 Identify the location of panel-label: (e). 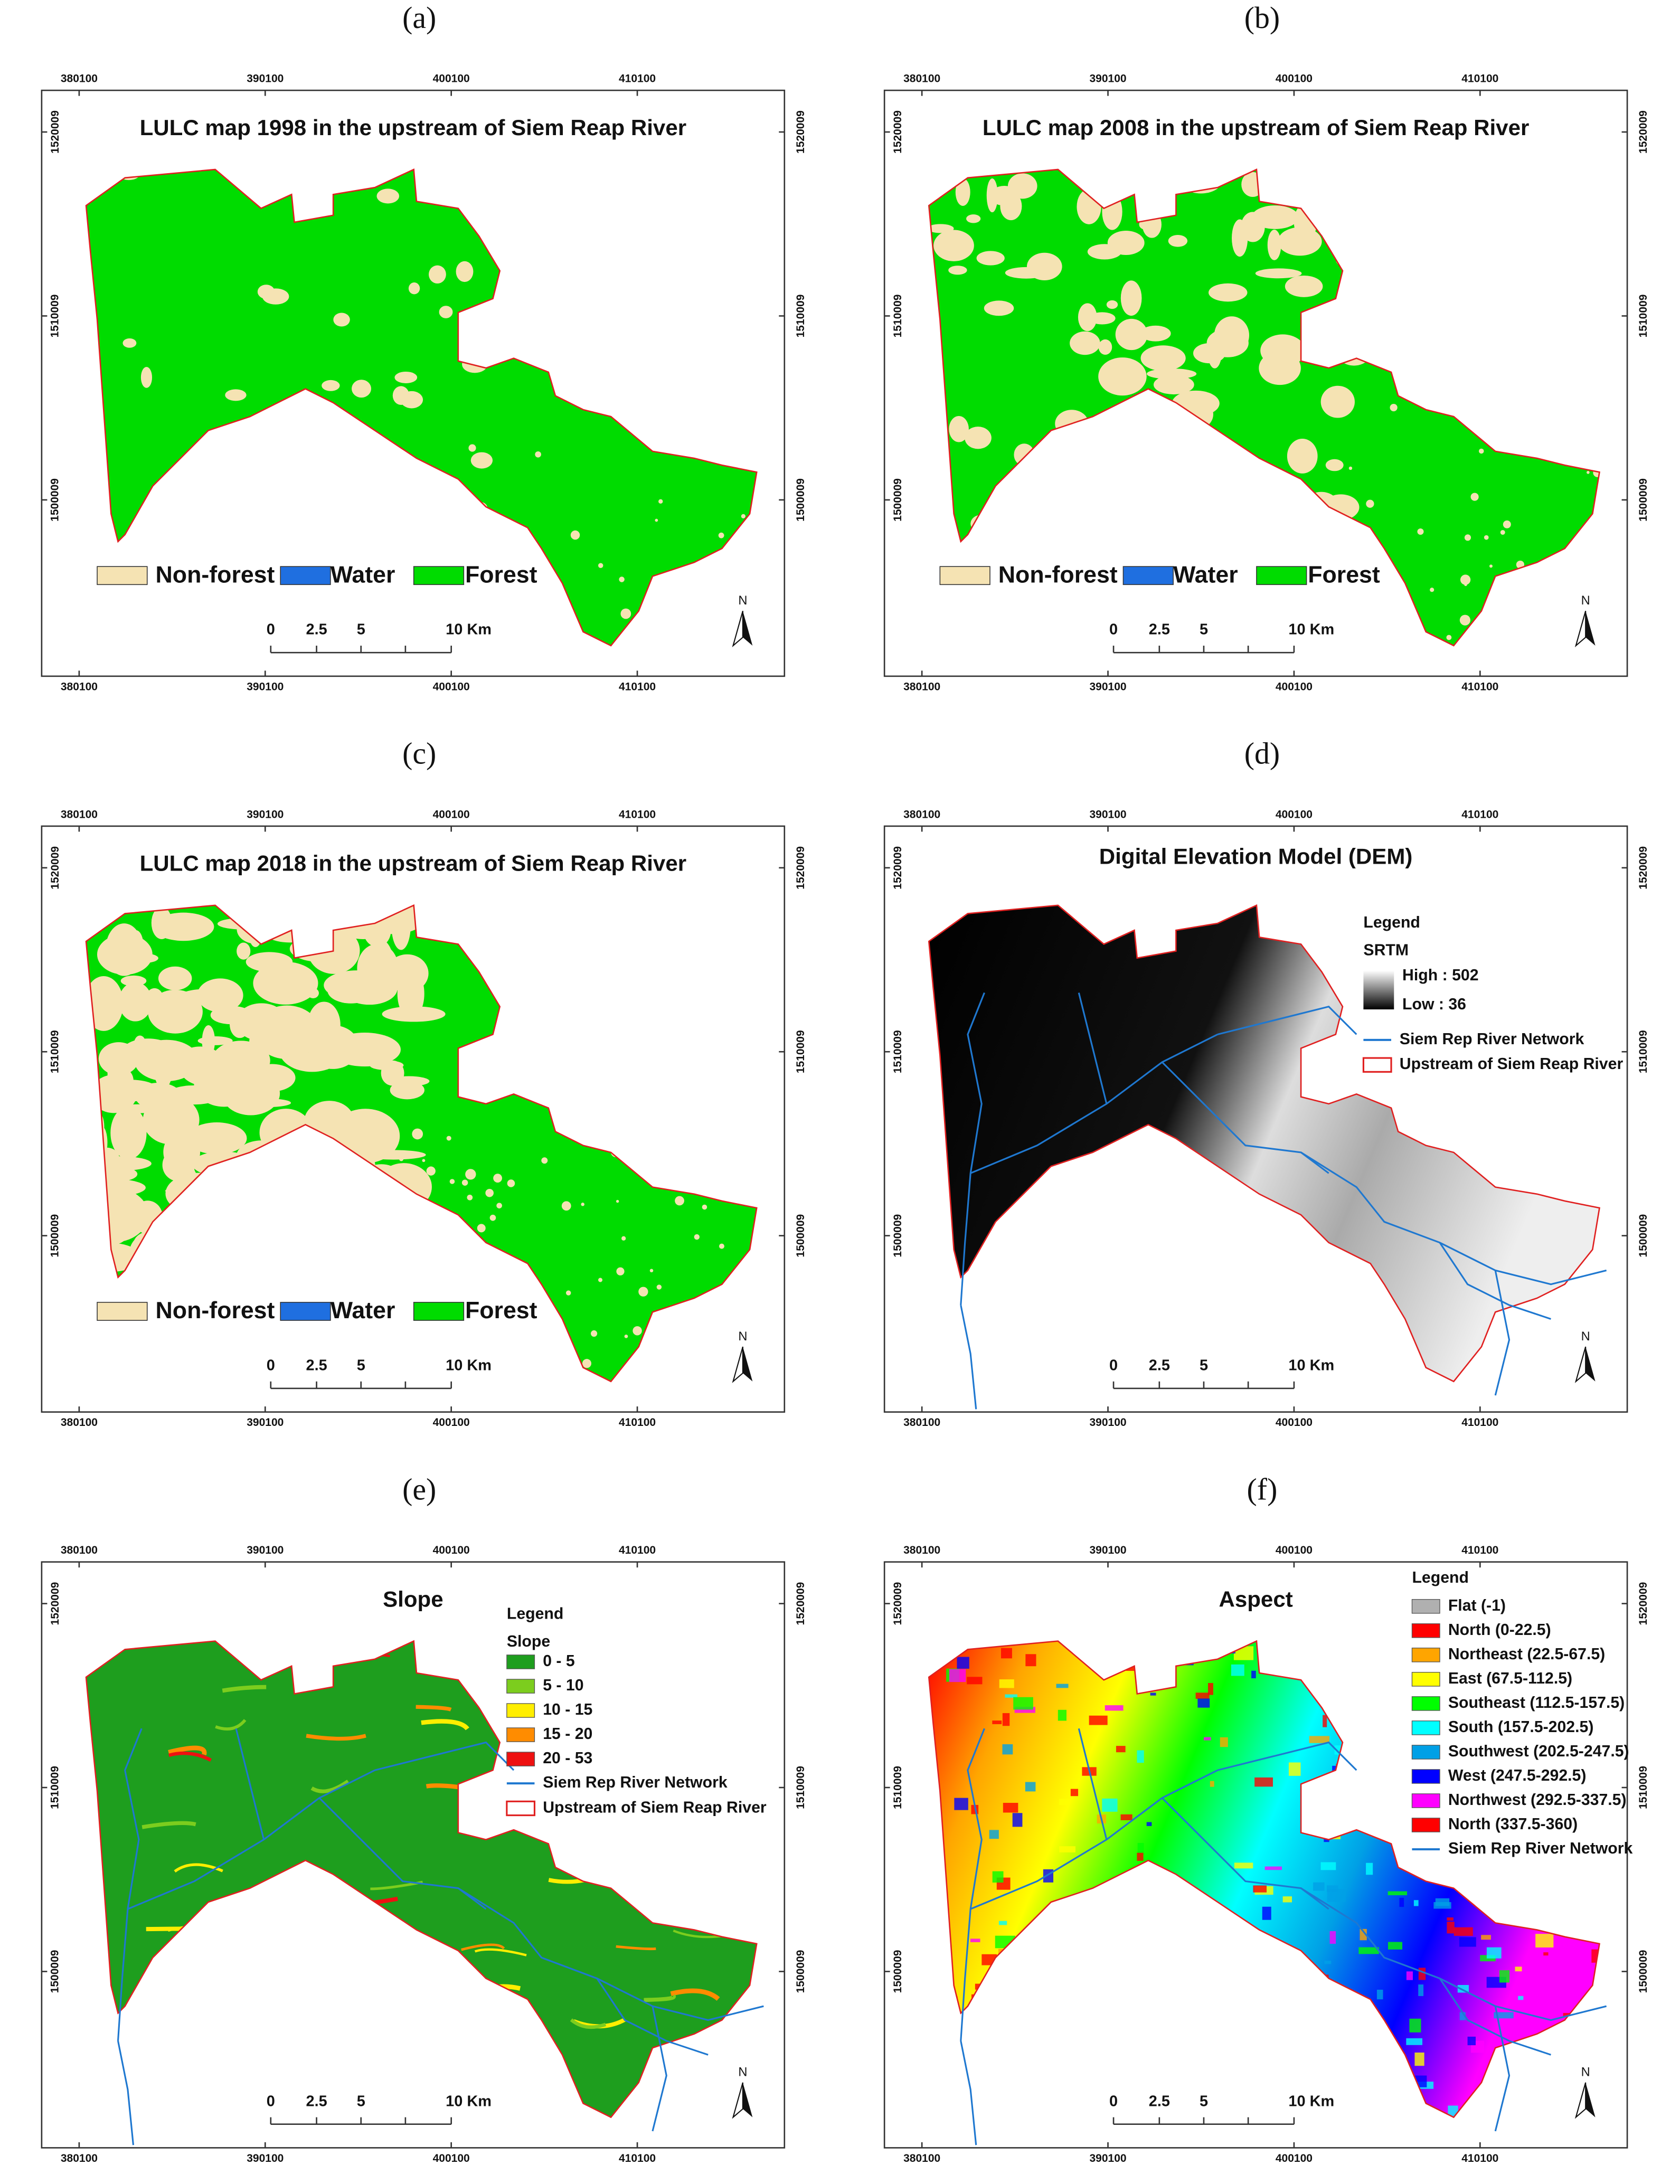
(419, 1489).